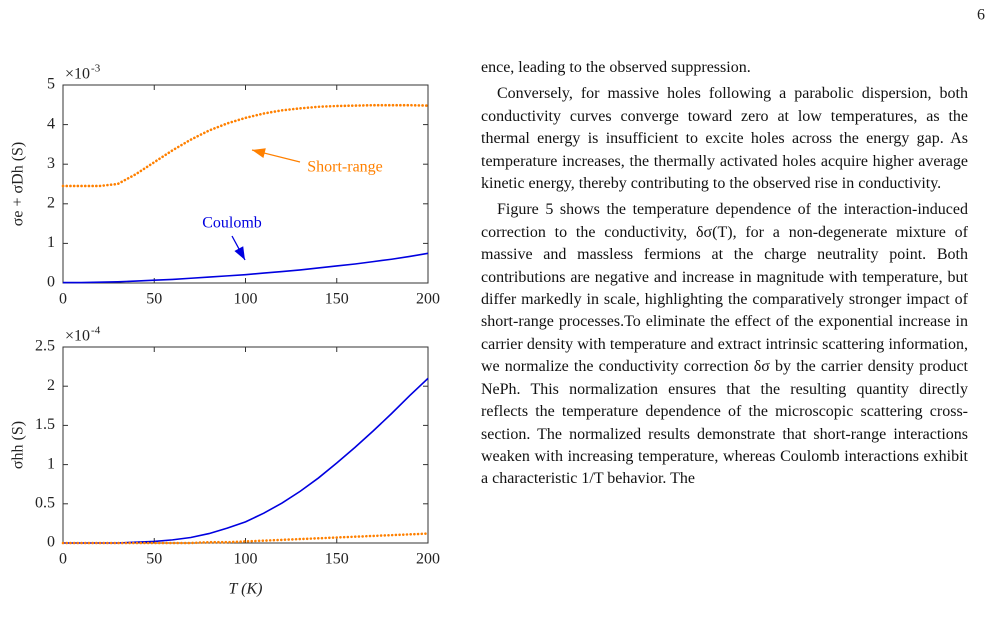 The width and height of the screenshot is (997, 638). I want to click on y-tick-label: 4, so click(51, 123).